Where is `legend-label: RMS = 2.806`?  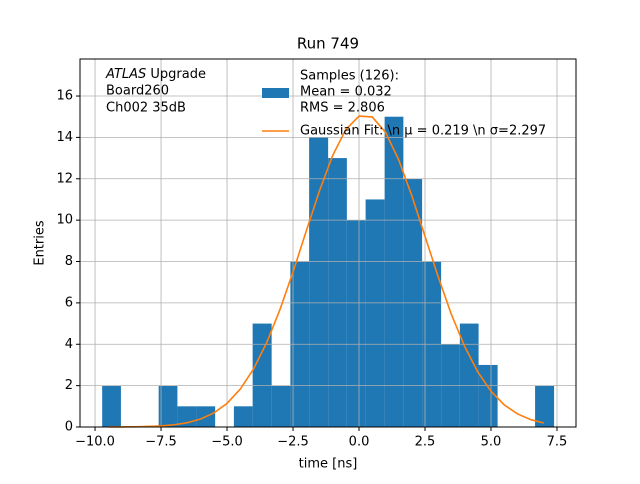 legend-label: RMS = 2.806 is located at coordinates (342, 108).